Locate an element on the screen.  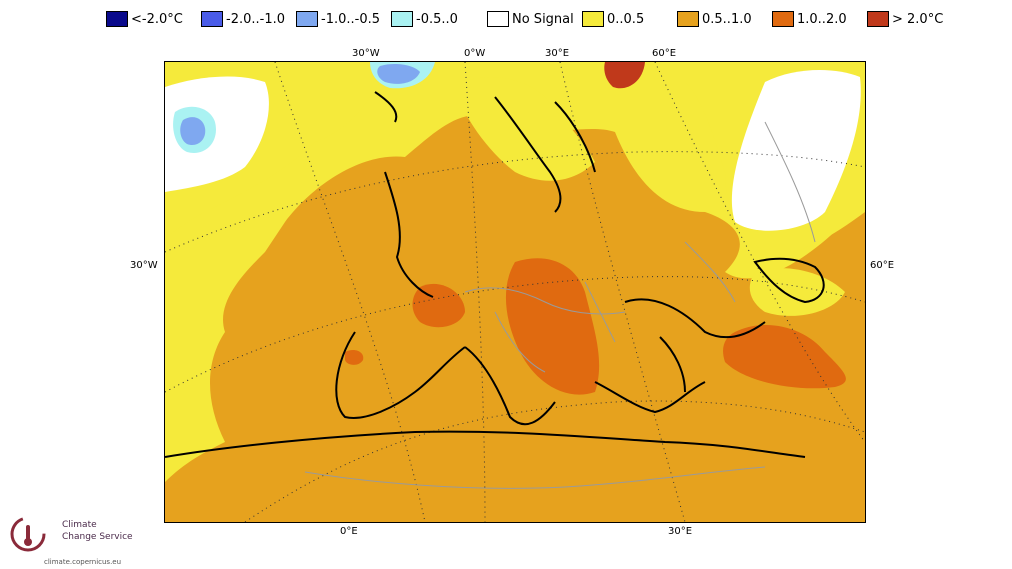
region-hot-iberia is located at coordinates (354, 357).